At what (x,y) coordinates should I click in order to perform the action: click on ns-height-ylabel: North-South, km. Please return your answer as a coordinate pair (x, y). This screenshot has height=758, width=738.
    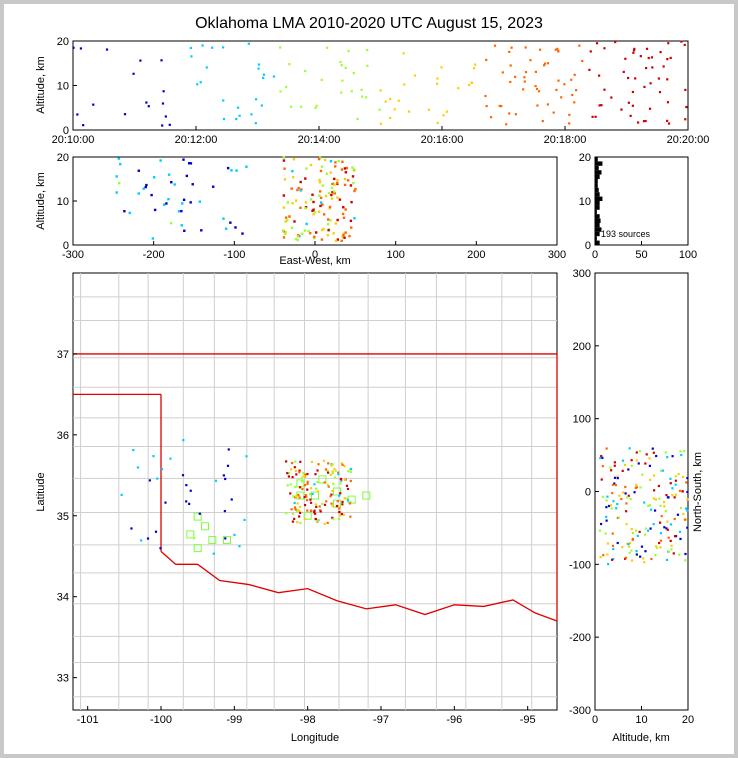
    Looking at the image, I should click on (698, 492).